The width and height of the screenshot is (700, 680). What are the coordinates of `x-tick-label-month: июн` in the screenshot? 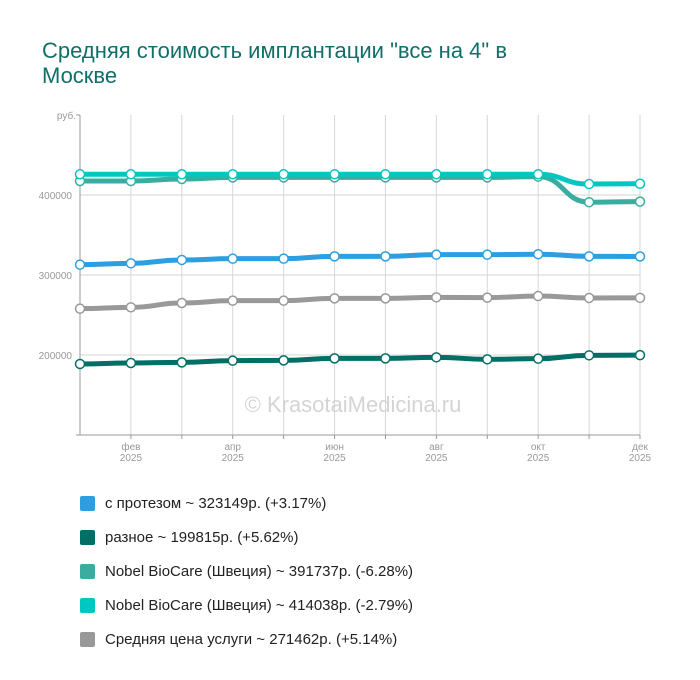 It's located at (334, 447).